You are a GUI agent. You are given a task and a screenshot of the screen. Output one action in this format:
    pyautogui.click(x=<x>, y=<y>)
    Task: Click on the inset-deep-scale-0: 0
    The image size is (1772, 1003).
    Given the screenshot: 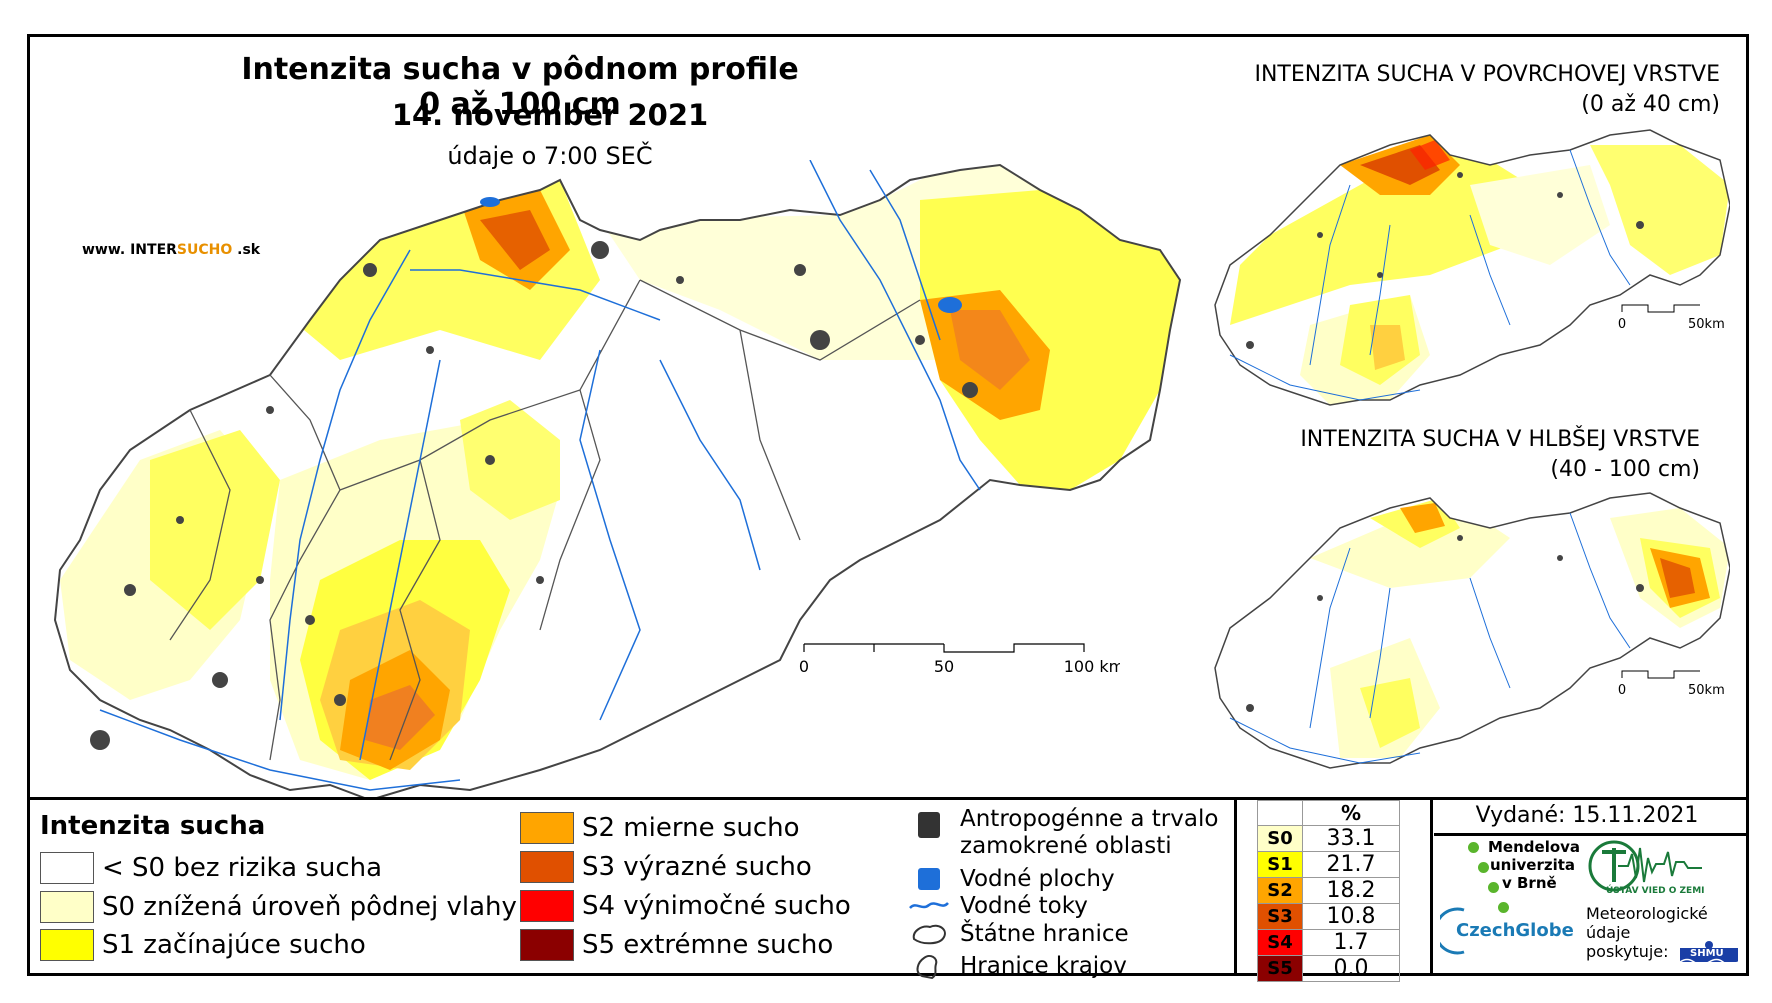 What is the action you would take?
    pyautogui.click(x=1622, y=690)
    